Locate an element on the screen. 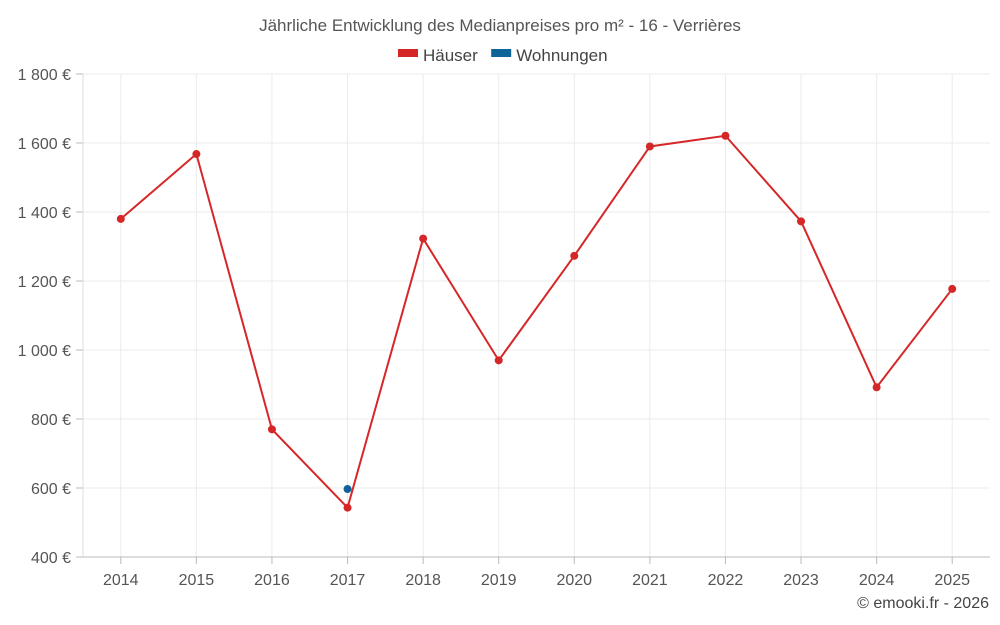 The image size is (1000, 625). x-tick-label: 2014 is located at coordinates (121, 580).